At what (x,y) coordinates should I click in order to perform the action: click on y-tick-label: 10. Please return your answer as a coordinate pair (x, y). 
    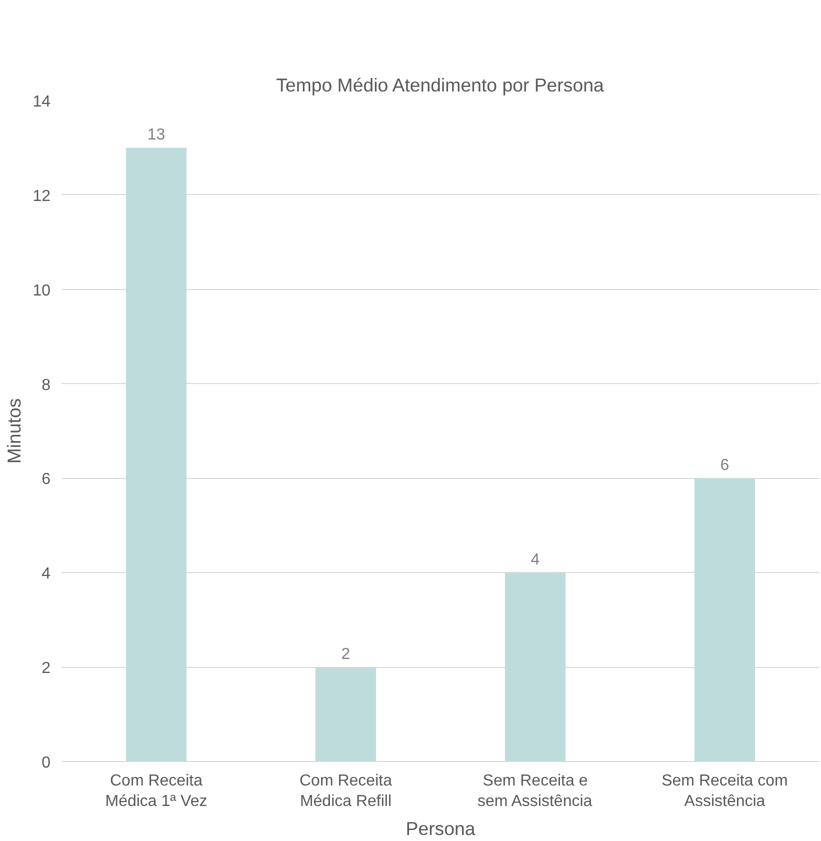
    Looking at the image, I should click on (41, 291).